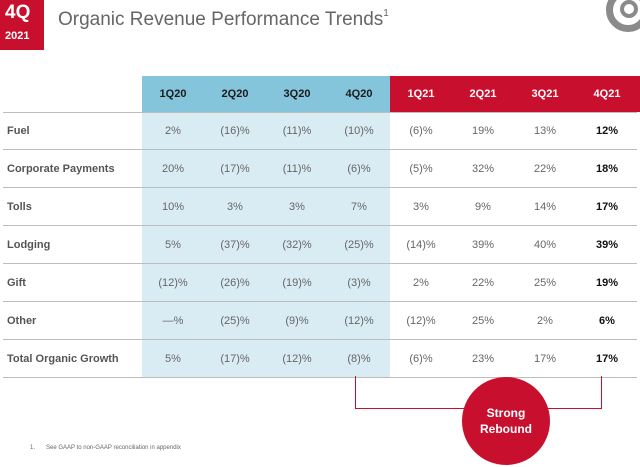 This screenshot has height=467, width=640. What do you see at coordinates (297, 245) in the screenshot?
I see `table-cell: (32)%` at bounding box center [297, 245].